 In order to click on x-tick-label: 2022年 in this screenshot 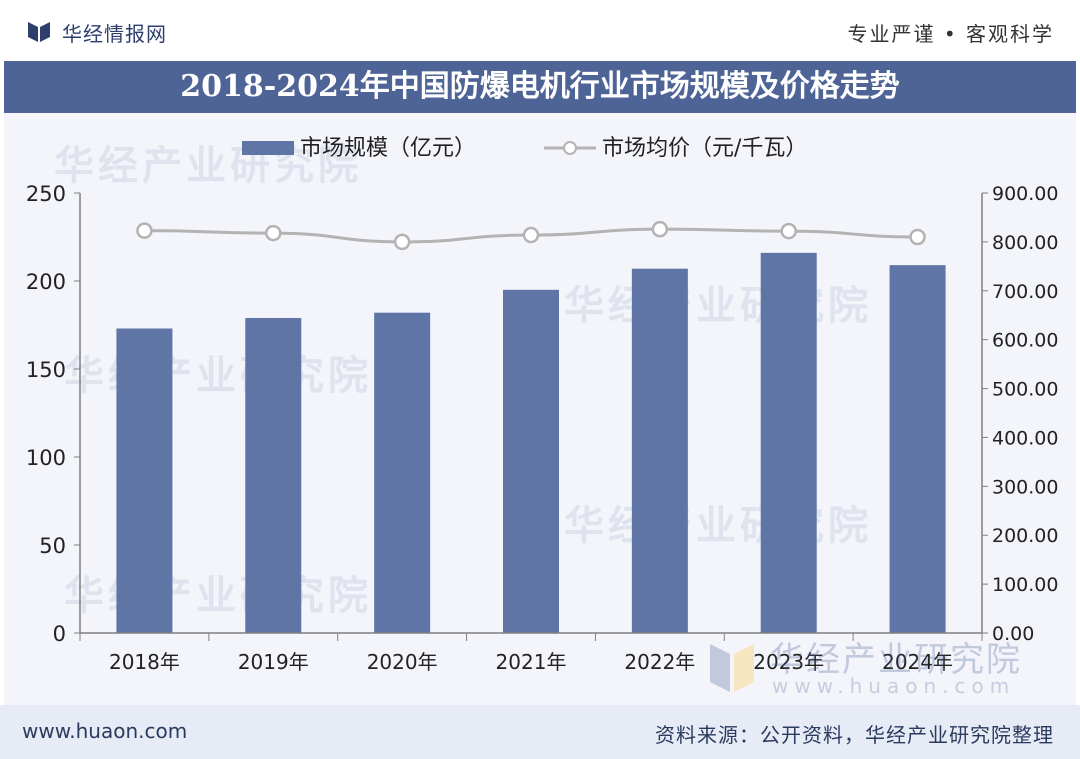, I will do `click(659, 662)`.